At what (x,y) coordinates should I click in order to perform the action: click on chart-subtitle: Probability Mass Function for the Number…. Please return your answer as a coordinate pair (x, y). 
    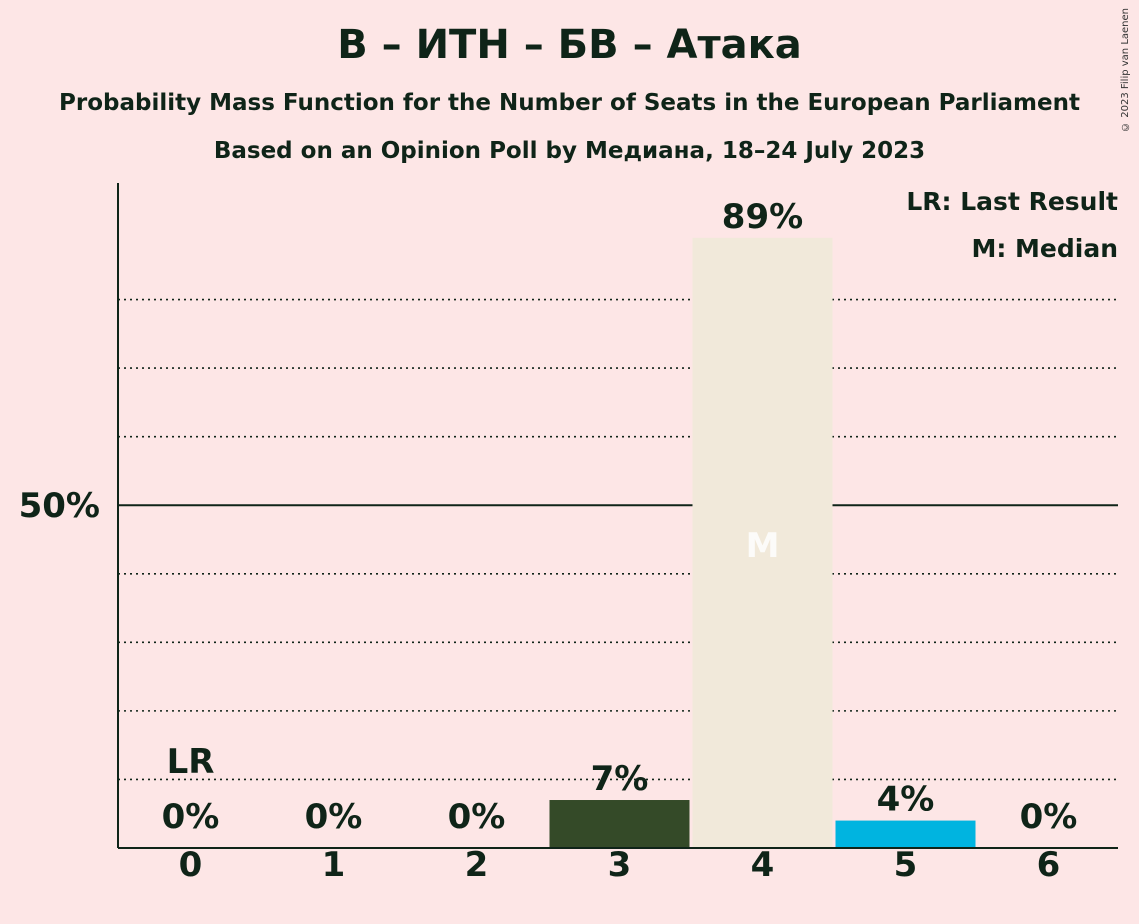
    Looking at the image, I should click on (569, 103).